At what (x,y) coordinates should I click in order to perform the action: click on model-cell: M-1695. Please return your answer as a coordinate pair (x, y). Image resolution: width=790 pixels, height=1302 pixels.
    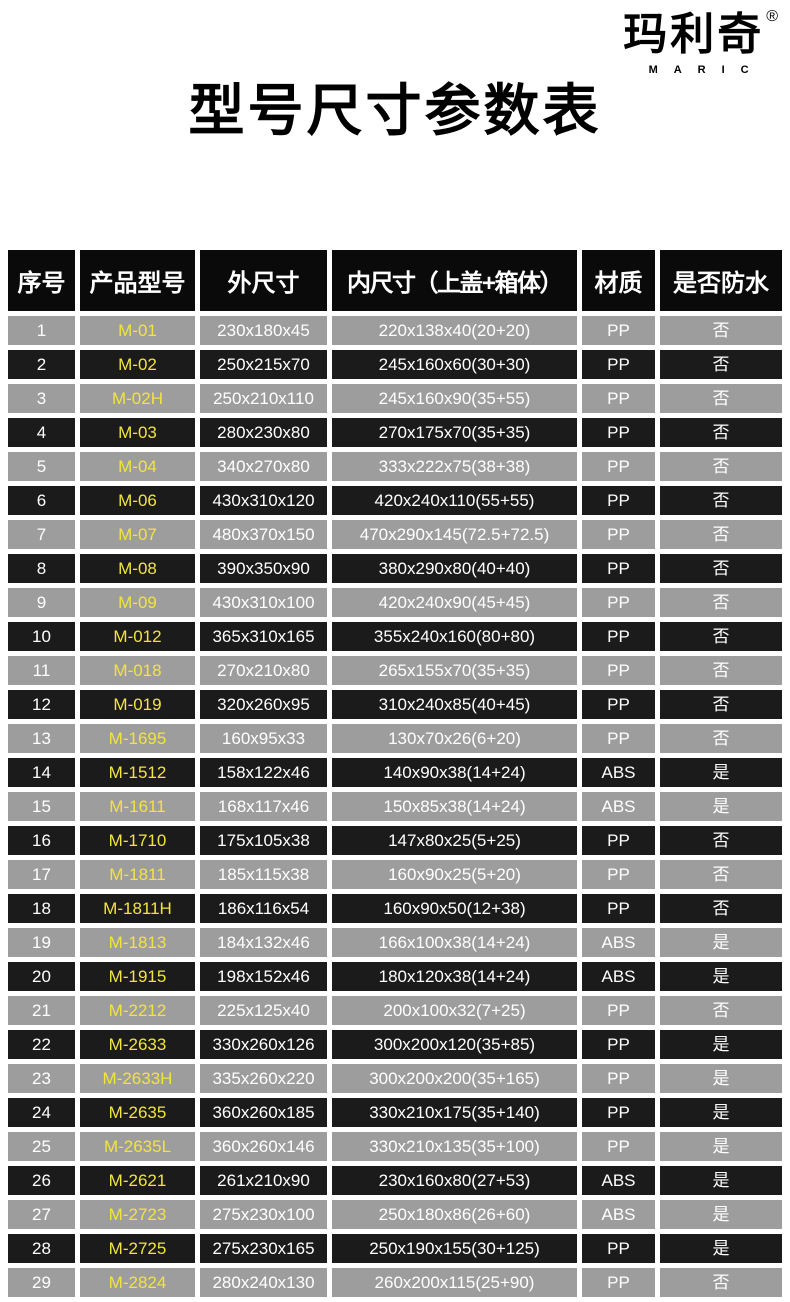
    Looking at the image, I should click on (137, 738).